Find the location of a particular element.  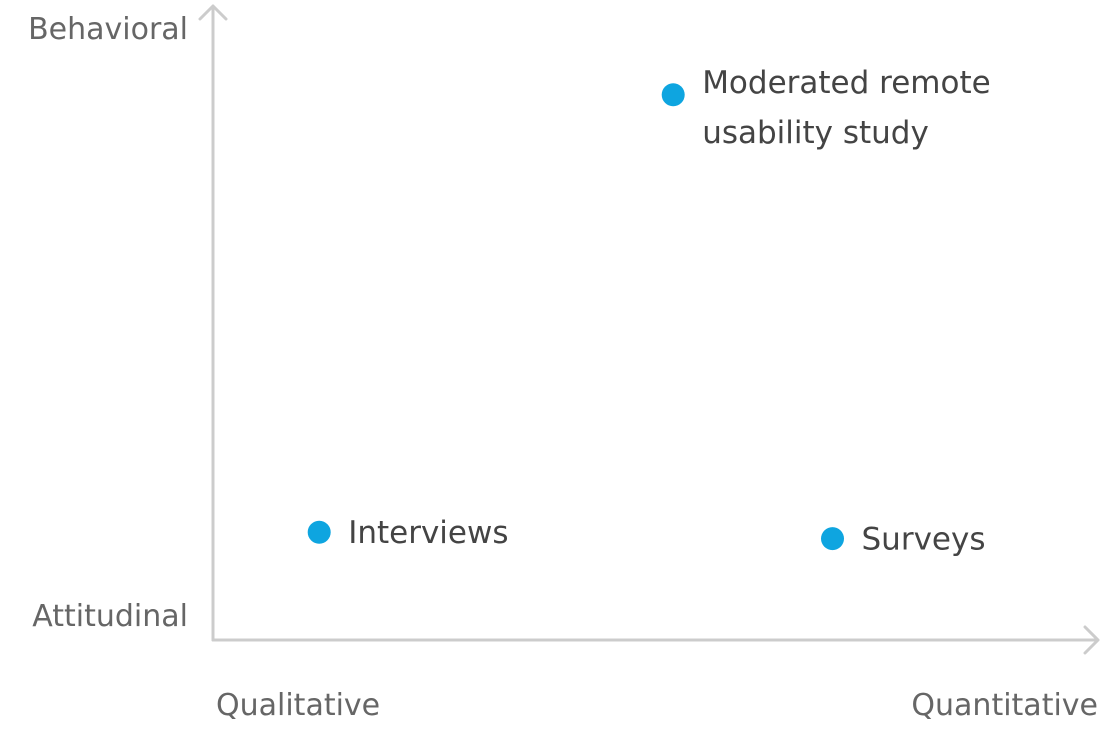

x-axis-line is located at coordinates (655, 640).